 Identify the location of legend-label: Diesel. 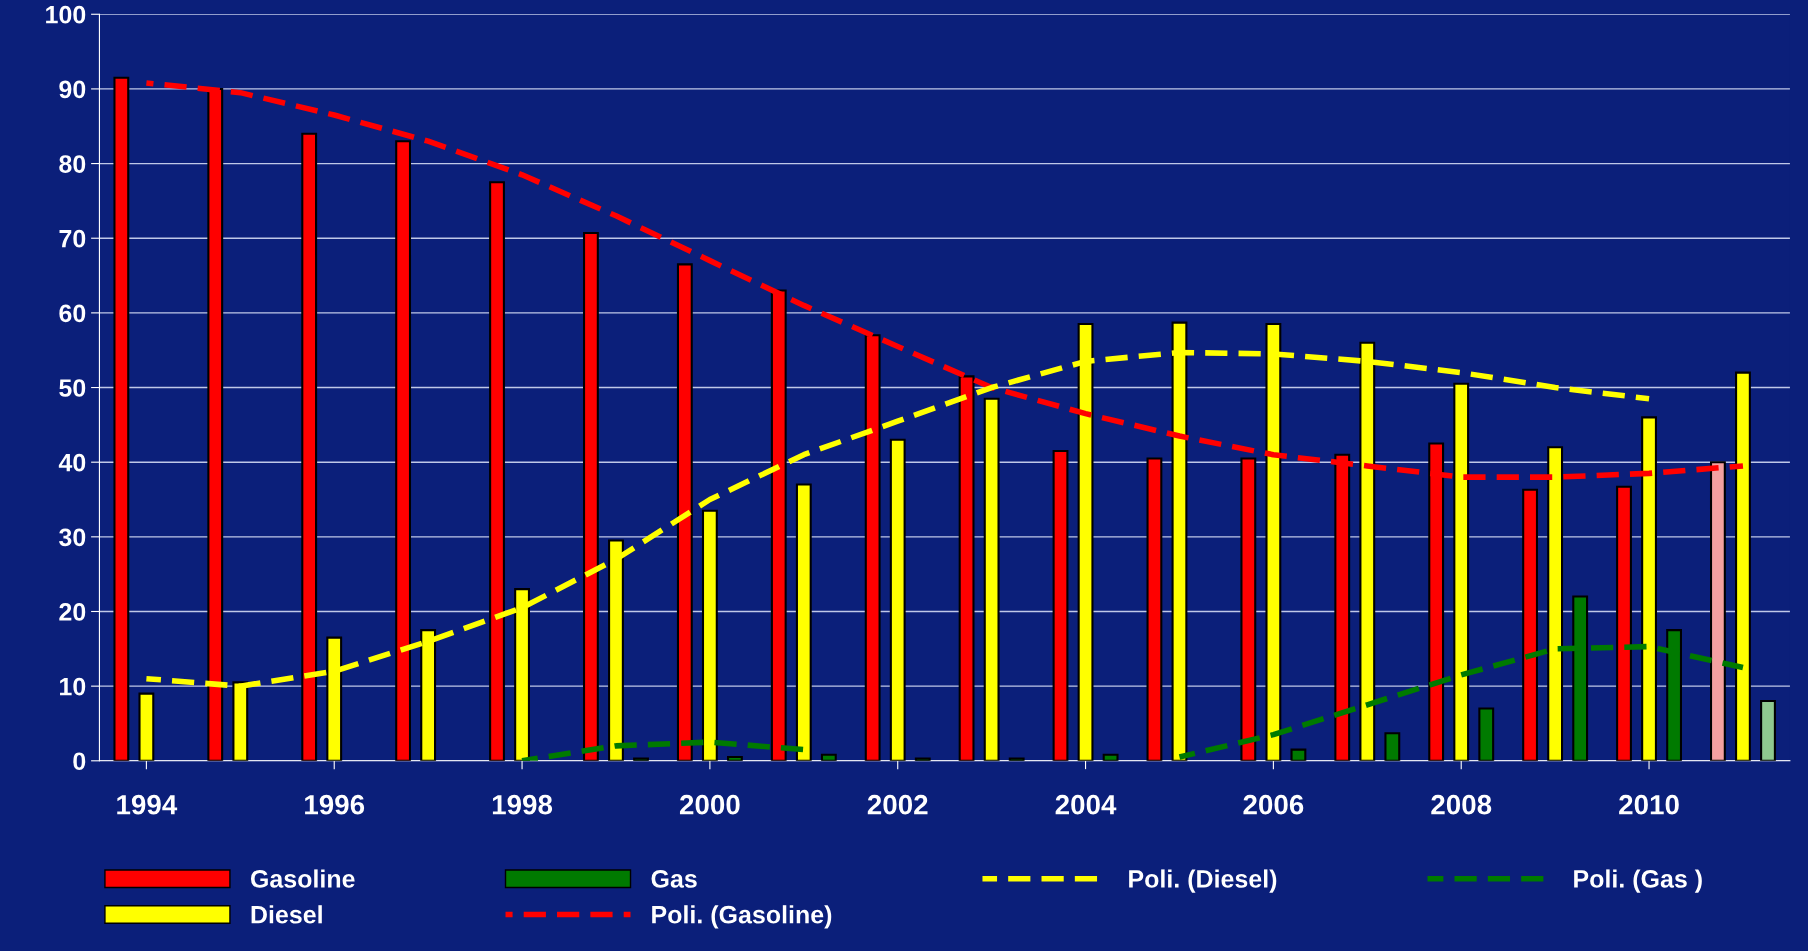
(286, 914).